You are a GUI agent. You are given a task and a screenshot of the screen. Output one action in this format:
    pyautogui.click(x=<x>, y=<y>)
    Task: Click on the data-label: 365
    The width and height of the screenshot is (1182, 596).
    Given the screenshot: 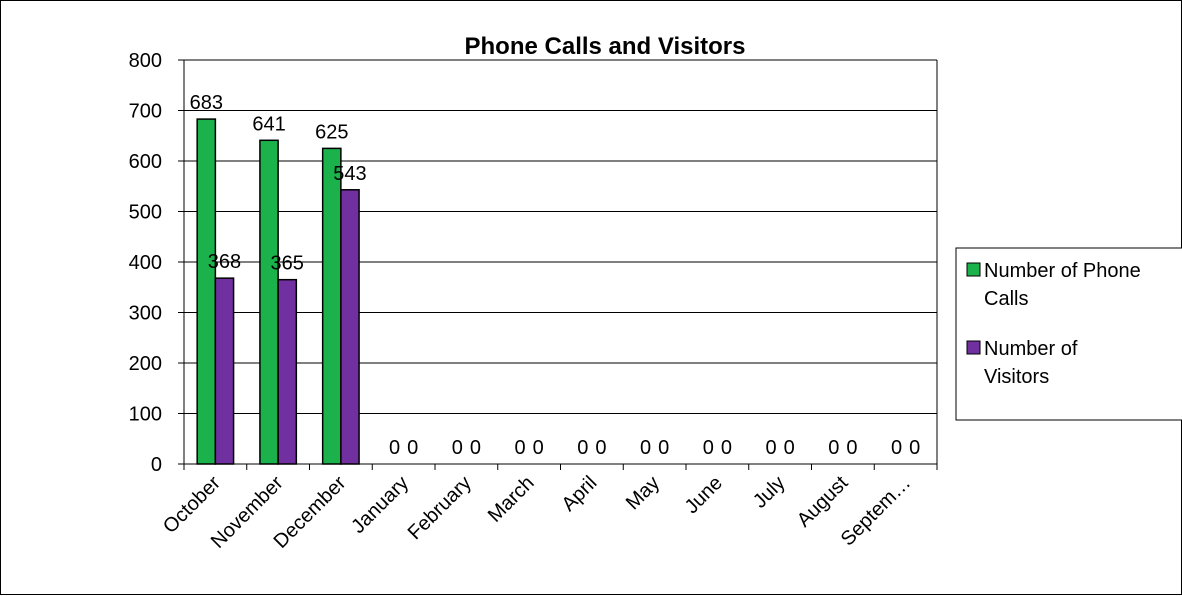 What is the action you would take?
    pyautogui.click(x=287, y=264)
    